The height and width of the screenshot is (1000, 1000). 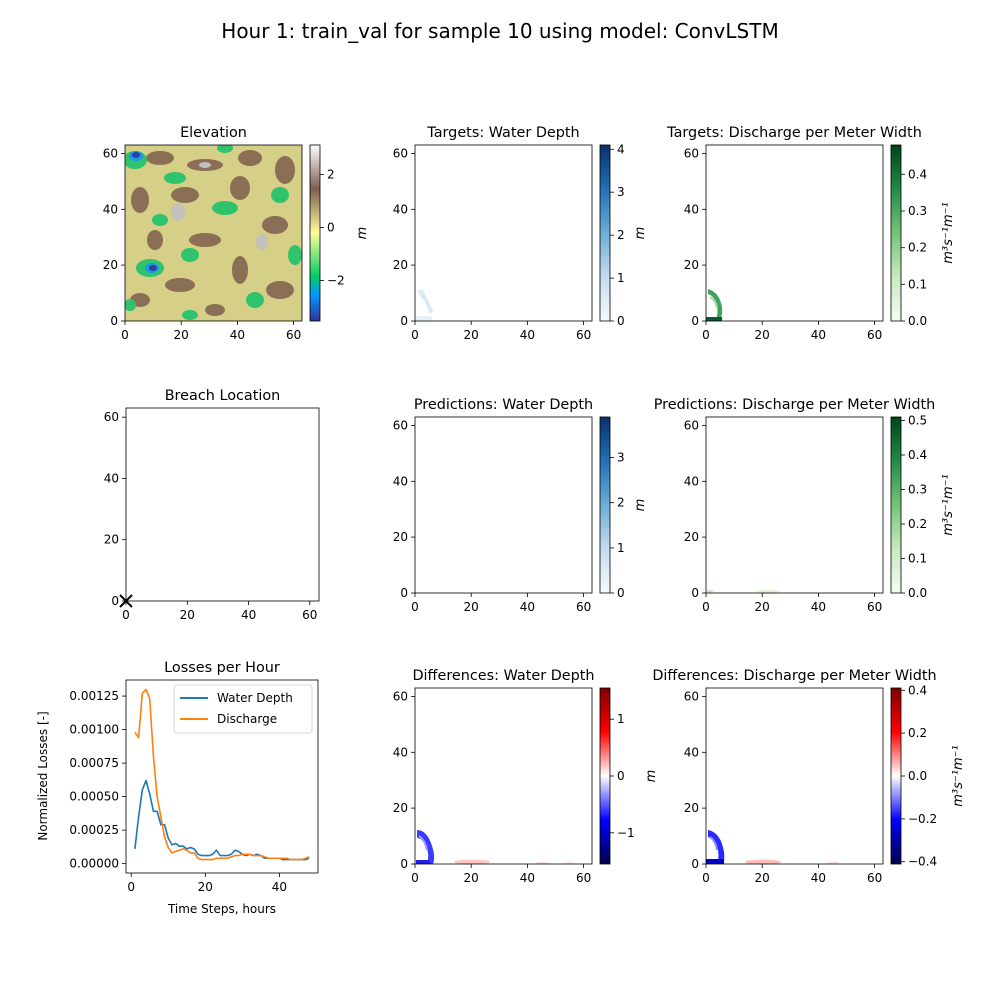 I want to click on colorbar: −0.4 −0.2 0.0 0.2 0.4 m³s⁻¹m⁻¹, so click(x=928, y=776).